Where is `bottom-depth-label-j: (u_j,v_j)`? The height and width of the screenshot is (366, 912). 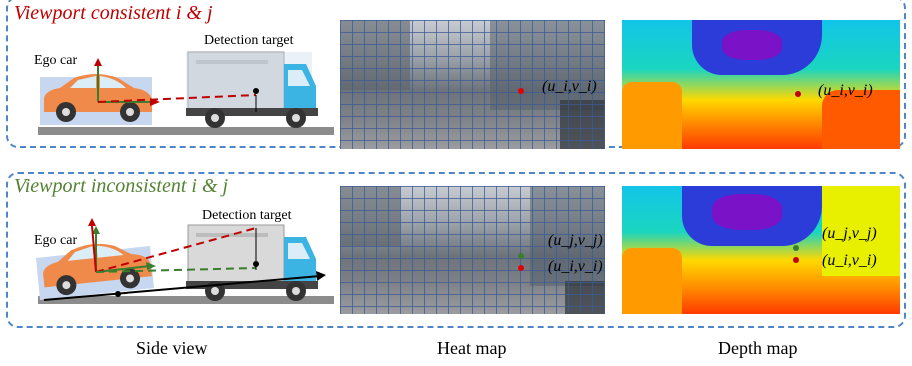 bottom-depth-label-j: (u_j,v_j) is located at coordinates (849, 233).